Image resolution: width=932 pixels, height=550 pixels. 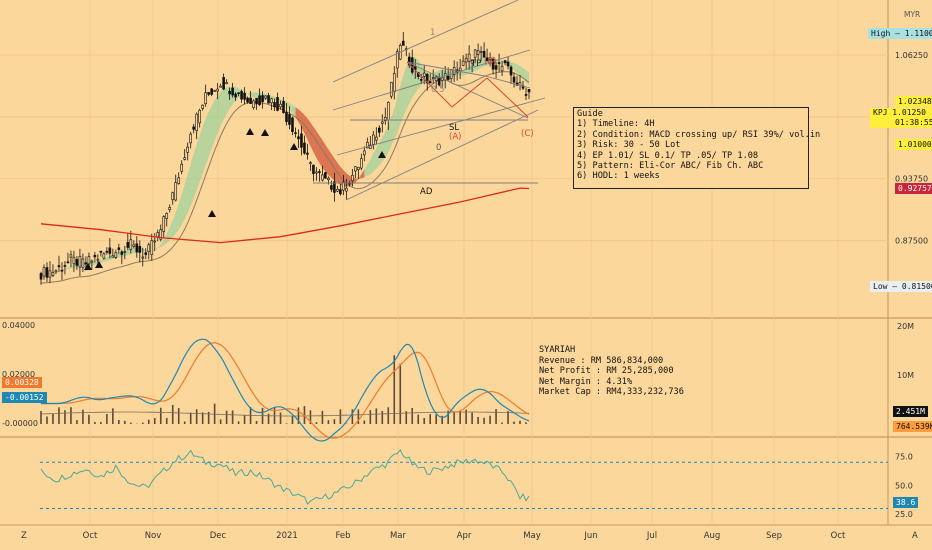 I want to click on rsi-value-tag: 38.6, so click(x=906, y=502).